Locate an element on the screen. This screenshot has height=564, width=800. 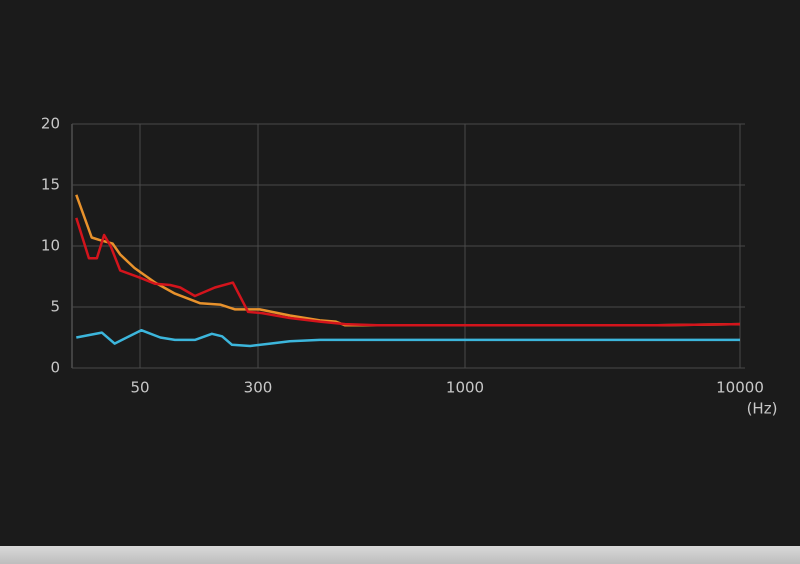
x-tick-label: 300 is located at coordinates (258, 388).